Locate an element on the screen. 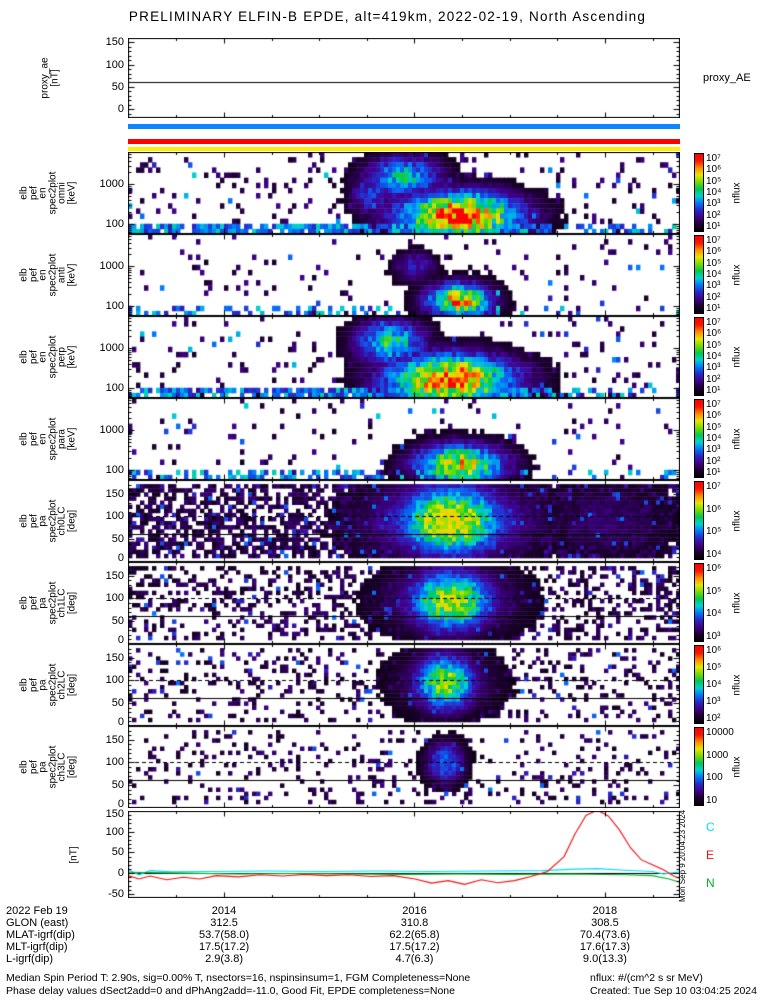  colorbar-tick-label: 10¹ is located at coordinates (713, 390).